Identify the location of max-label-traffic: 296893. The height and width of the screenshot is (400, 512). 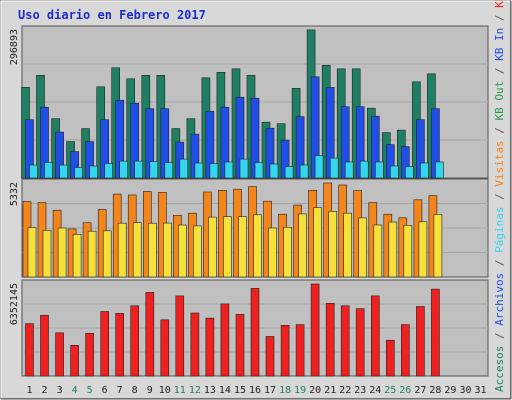
(14, 47).